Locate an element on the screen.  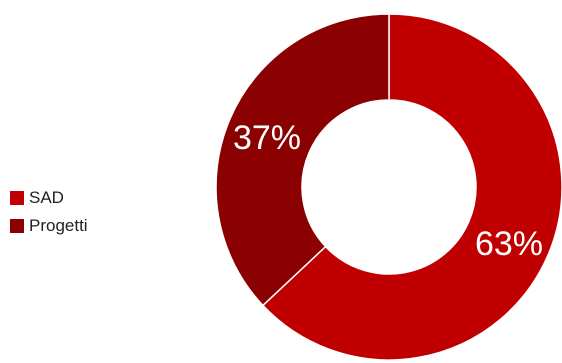
data-label-progetti: 37% is located at coordinates (267, 138).